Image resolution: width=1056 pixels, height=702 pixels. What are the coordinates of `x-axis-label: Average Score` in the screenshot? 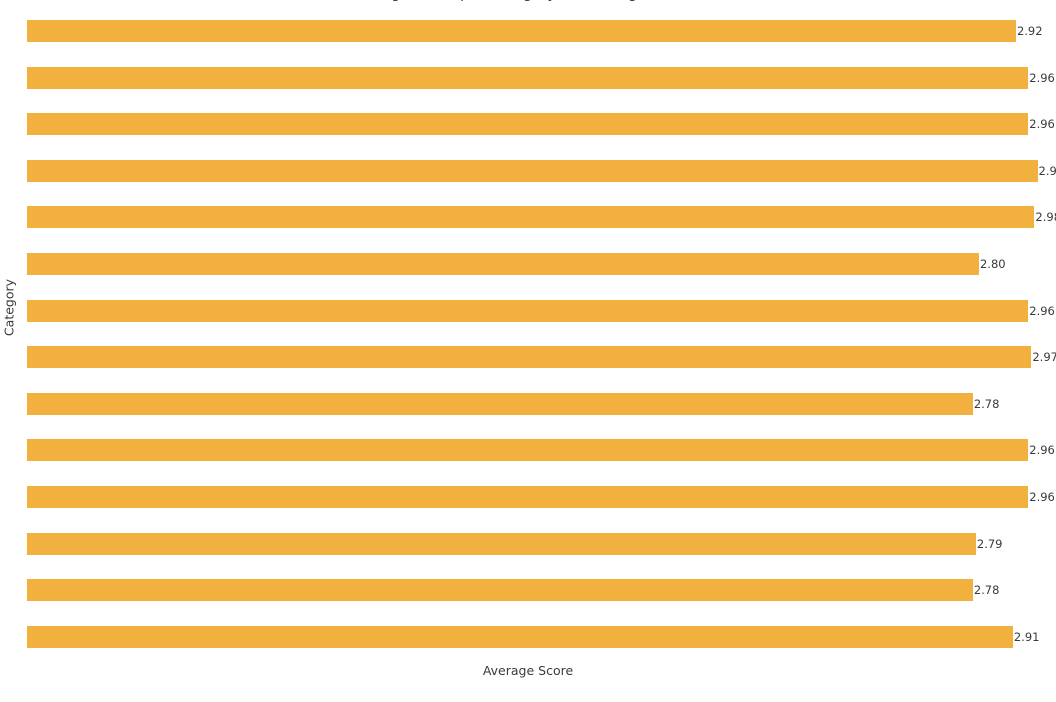 It's located at (528, 670).